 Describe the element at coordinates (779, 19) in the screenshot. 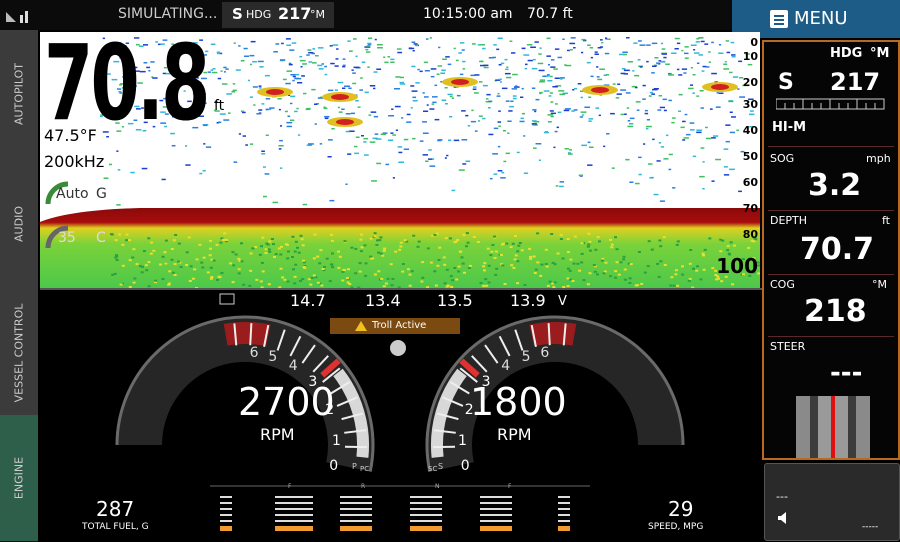

I see `menu-icon` at that location.